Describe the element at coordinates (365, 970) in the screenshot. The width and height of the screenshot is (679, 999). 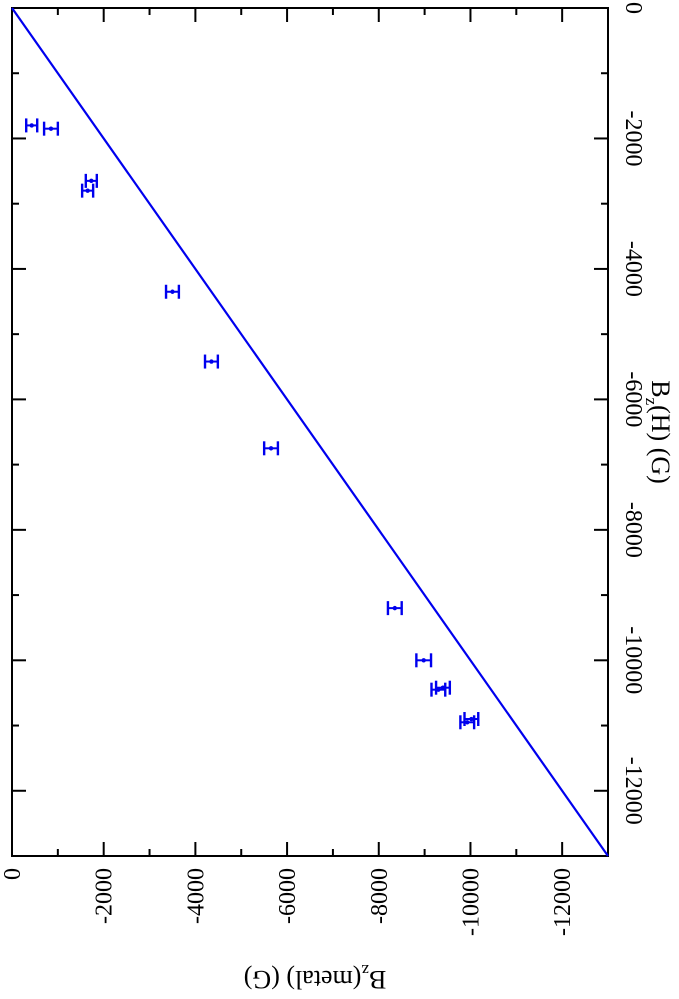
I see `y-axis-title-sub: z` at that location.